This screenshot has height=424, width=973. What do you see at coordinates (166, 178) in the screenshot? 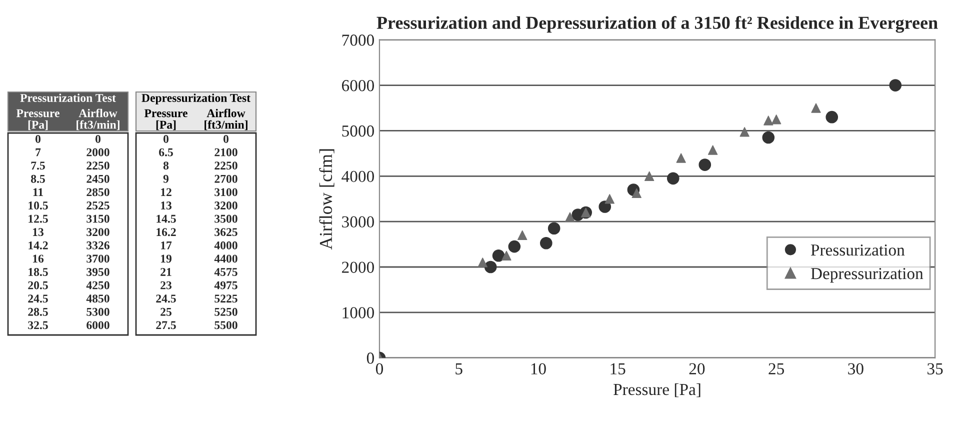
I see `text: 9` at bounding box center [166, 178].